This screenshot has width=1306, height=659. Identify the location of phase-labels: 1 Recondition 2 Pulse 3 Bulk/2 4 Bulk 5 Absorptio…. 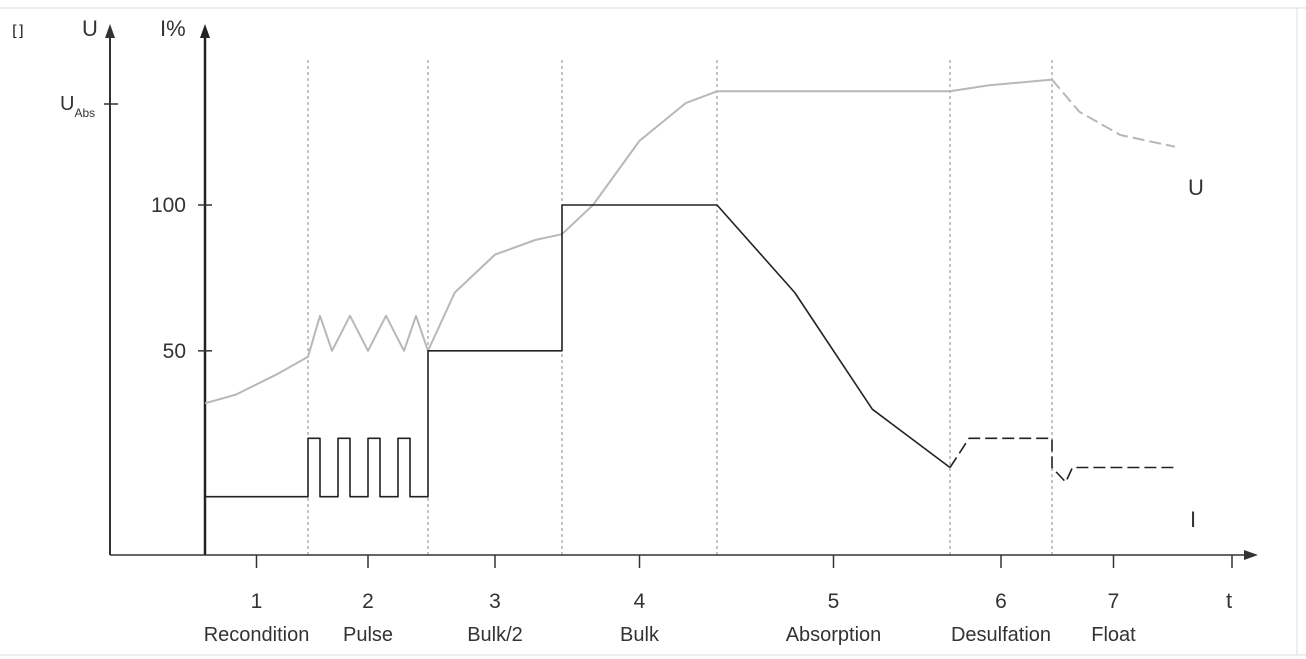
(718, 600).